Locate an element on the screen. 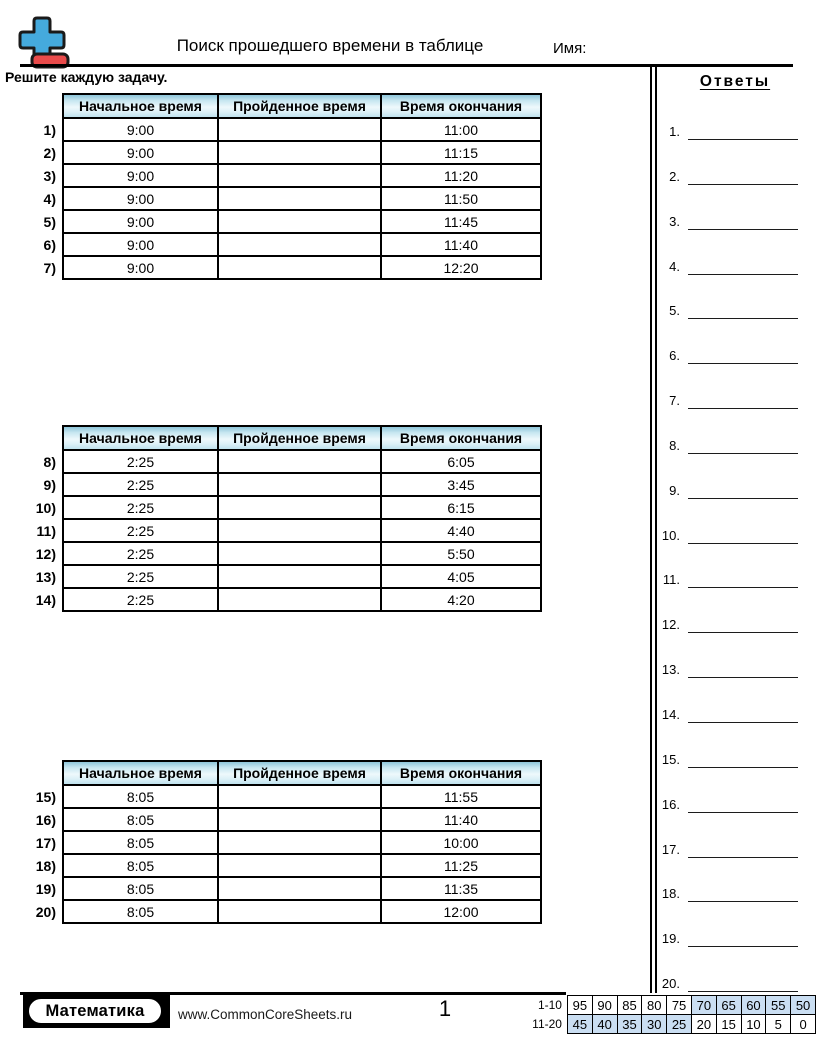 The width and height of the screenshot is (816, 1056). table-row: 8:05 11:55 is located at coordinates (302, 796).